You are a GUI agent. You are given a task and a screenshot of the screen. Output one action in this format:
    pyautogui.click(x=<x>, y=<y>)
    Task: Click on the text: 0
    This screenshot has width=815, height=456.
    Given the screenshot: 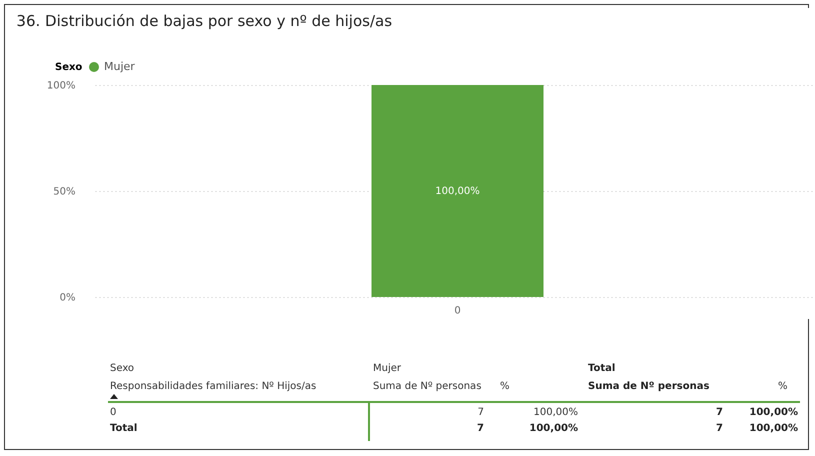 What is the action you would take?
    pyautogui.click(x=113, y=413)
    